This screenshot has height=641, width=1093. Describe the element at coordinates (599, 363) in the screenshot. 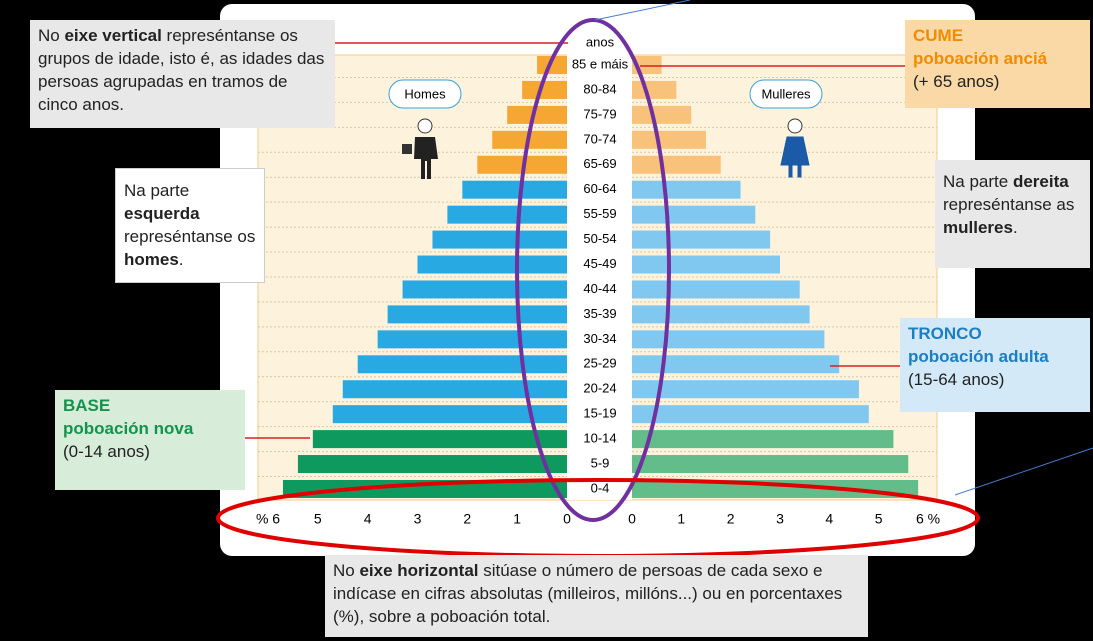

I see `y-tick-label: 25-29` at that location.